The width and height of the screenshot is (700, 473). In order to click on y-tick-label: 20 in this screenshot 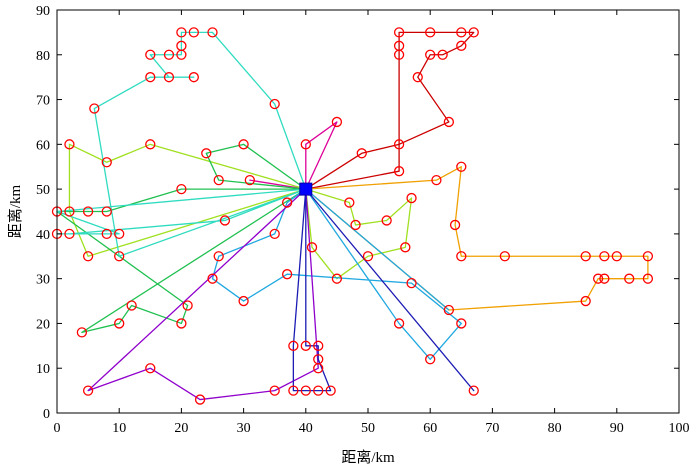, I will do `click(43, 324)`.